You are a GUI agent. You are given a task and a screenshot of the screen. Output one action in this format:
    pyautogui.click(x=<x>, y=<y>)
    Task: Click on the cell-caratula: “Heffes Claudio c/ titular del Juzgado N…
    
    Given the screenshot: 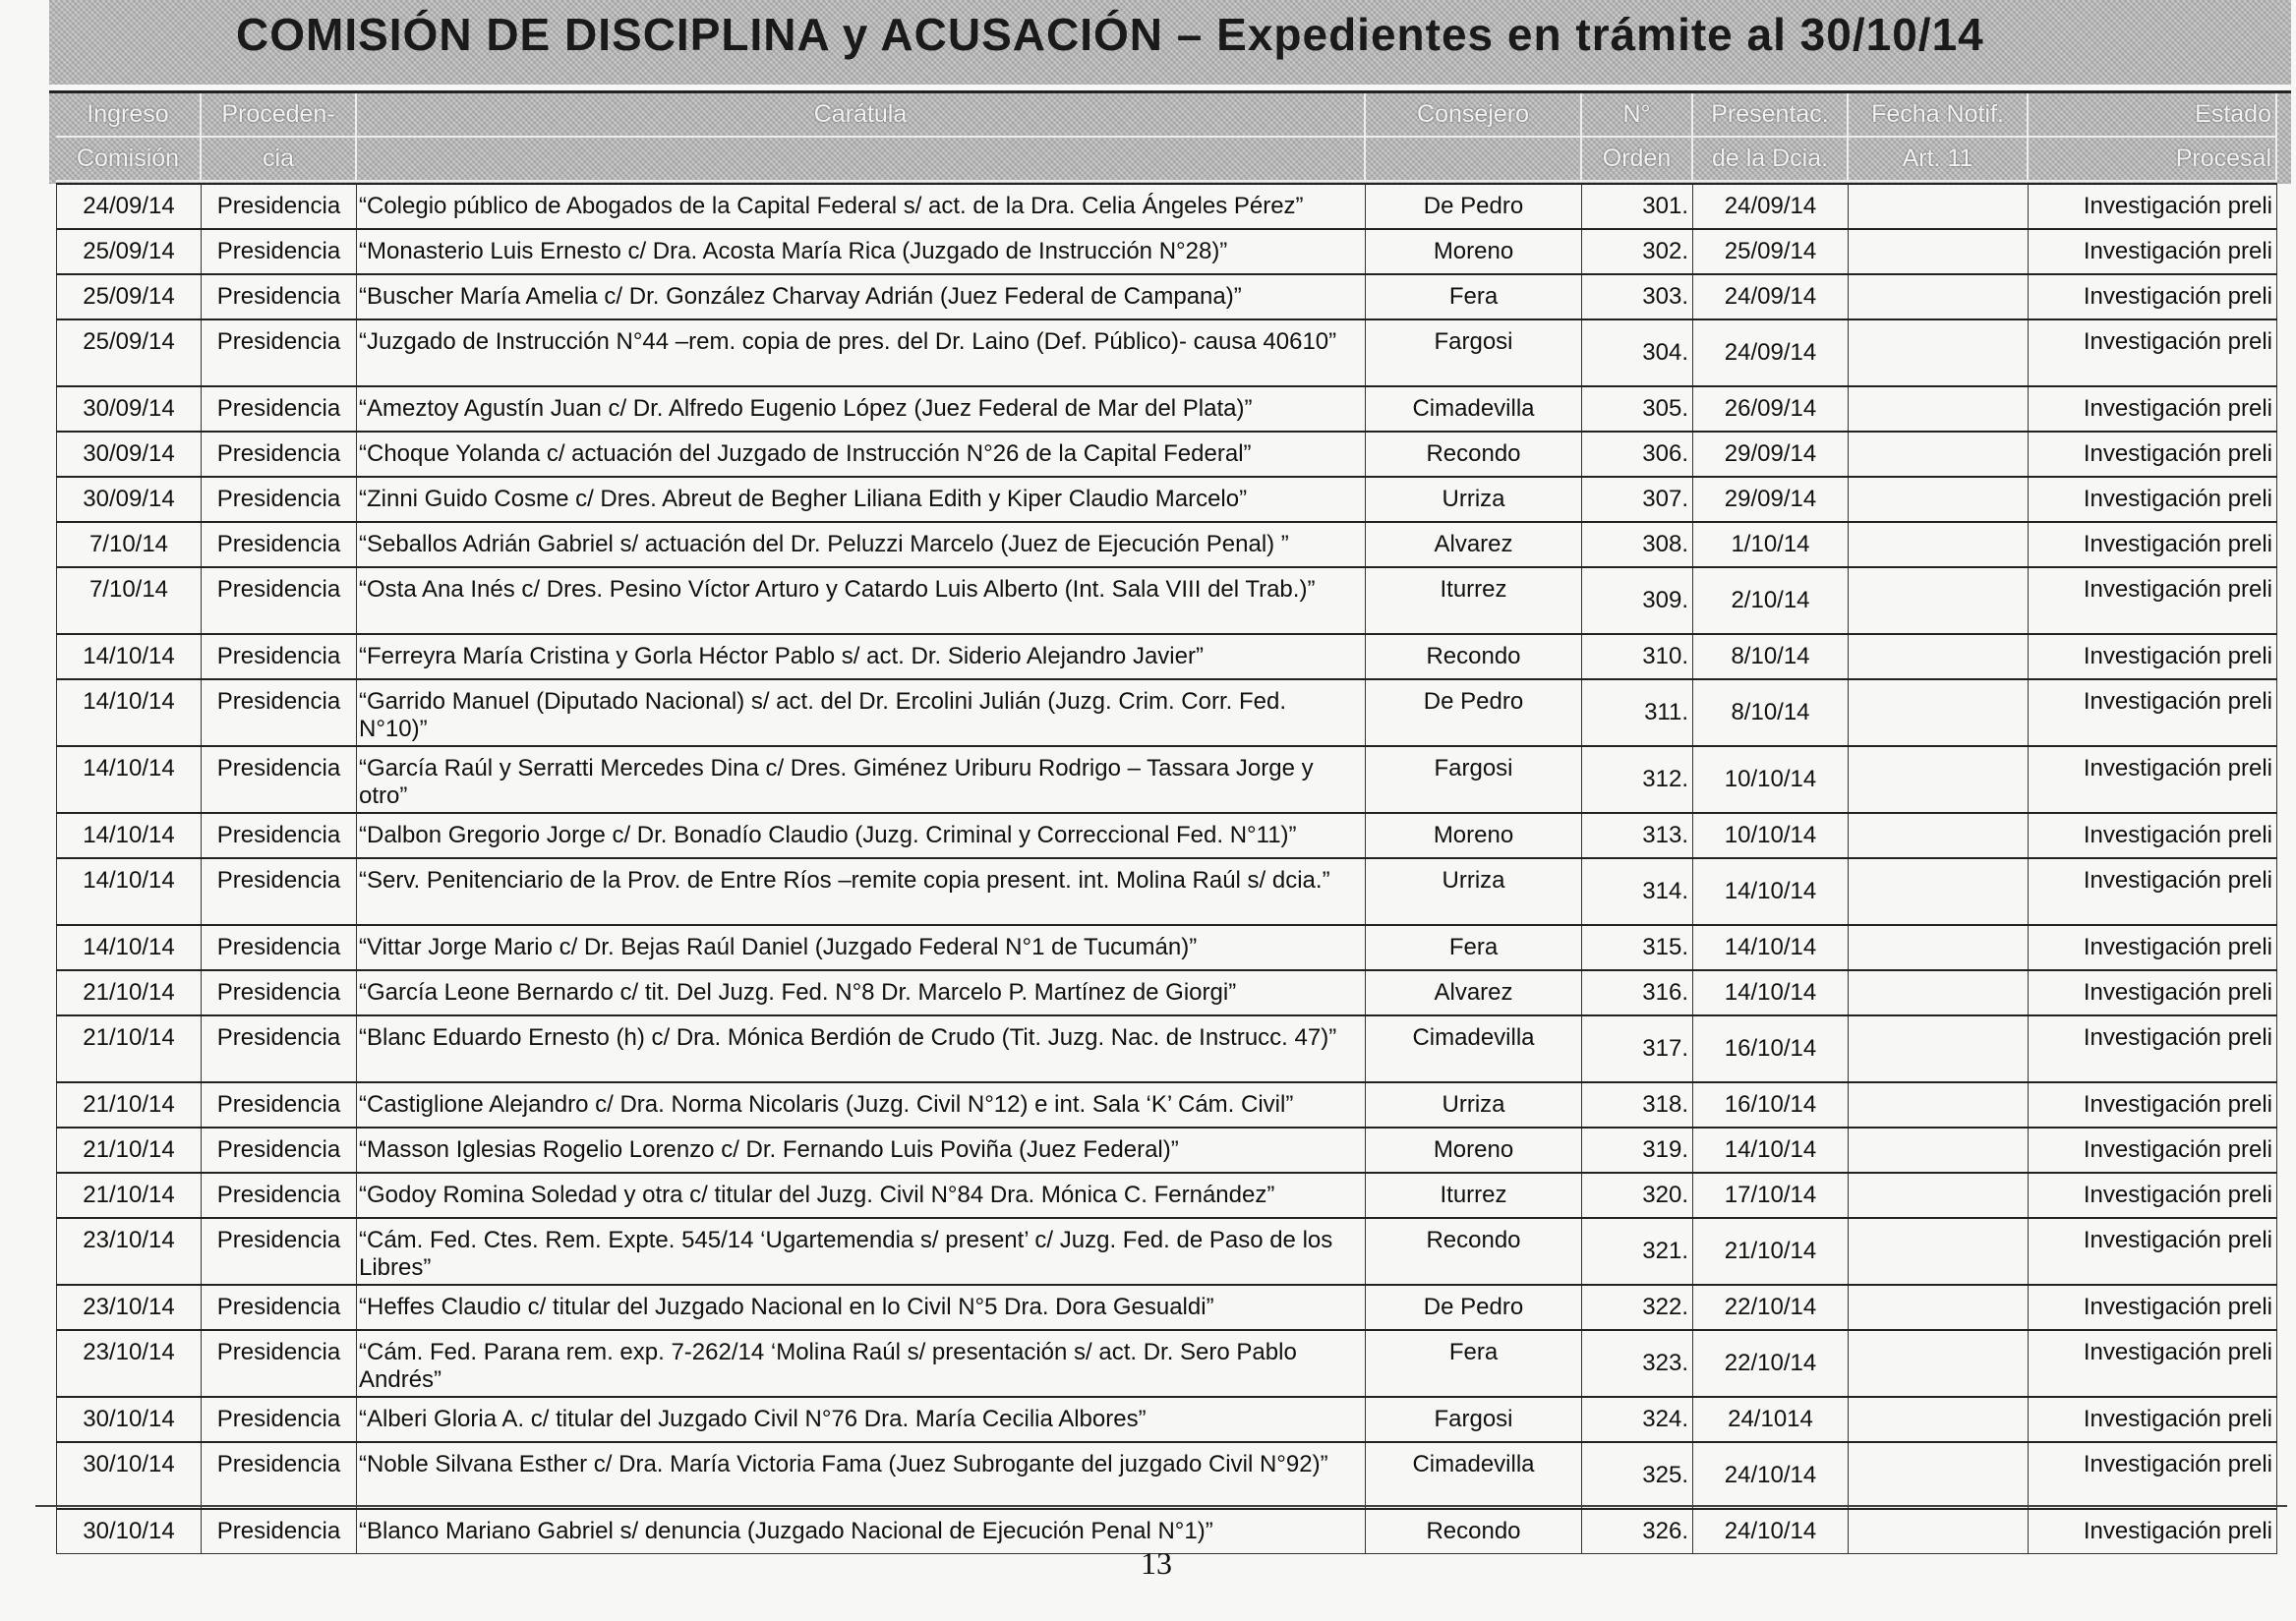 What is the action you would take?
    pyautogui.click(x=861, y=1307)
    